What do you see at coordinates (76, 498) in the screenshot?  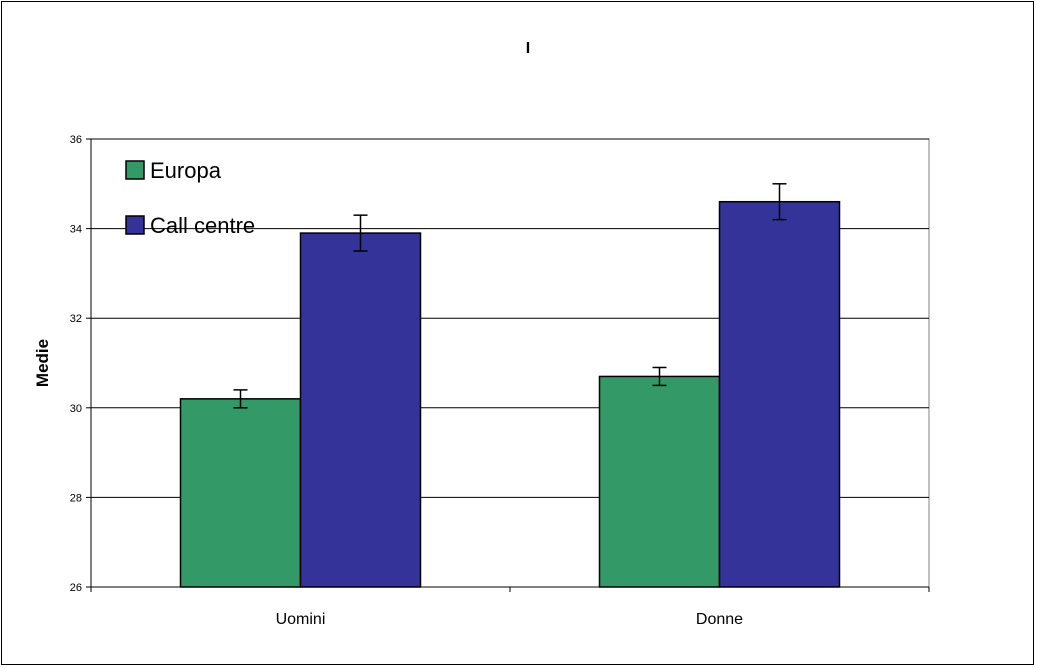 I see `y-tick-label: 28` at bounding box center [76, 498].